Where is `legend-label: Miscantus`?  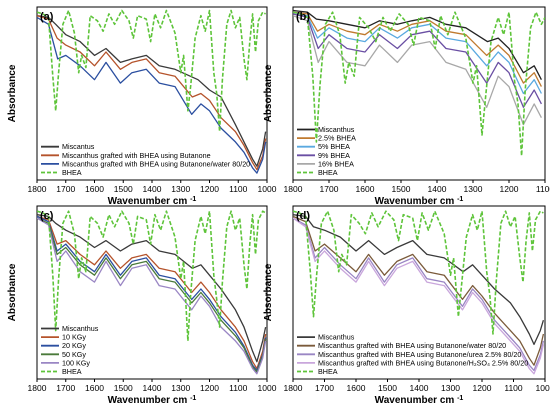 legend-label: Miscantus is located at coordinates (78, 146).